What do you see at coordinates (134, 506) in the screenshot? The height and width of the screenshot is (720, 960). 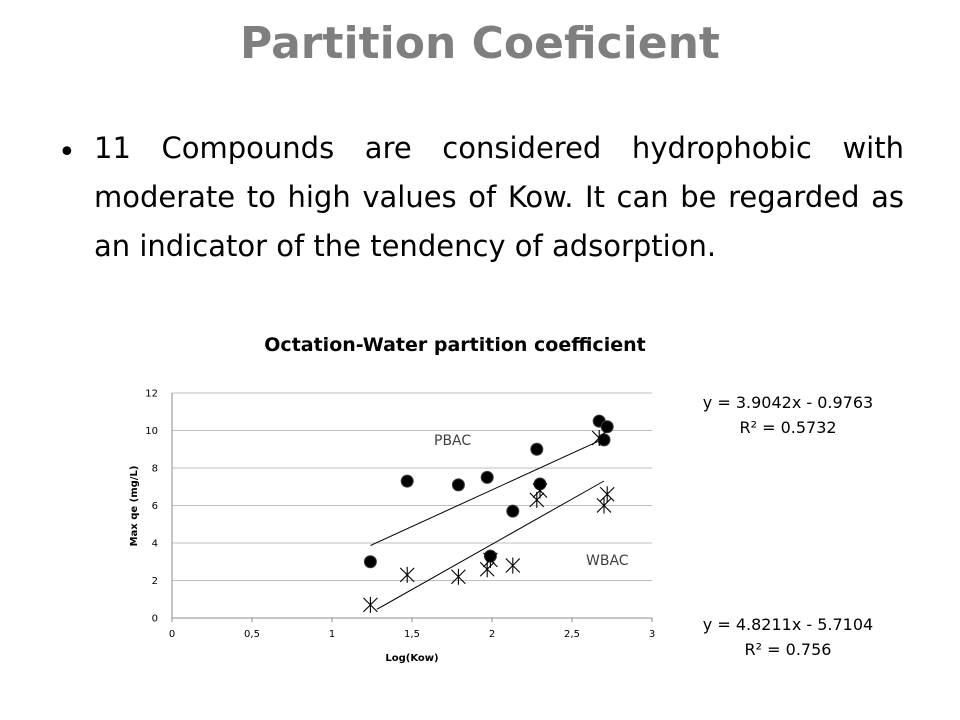 I see `y-axis-label: Max qe (mg/L)` at bounding box center [134, 506].